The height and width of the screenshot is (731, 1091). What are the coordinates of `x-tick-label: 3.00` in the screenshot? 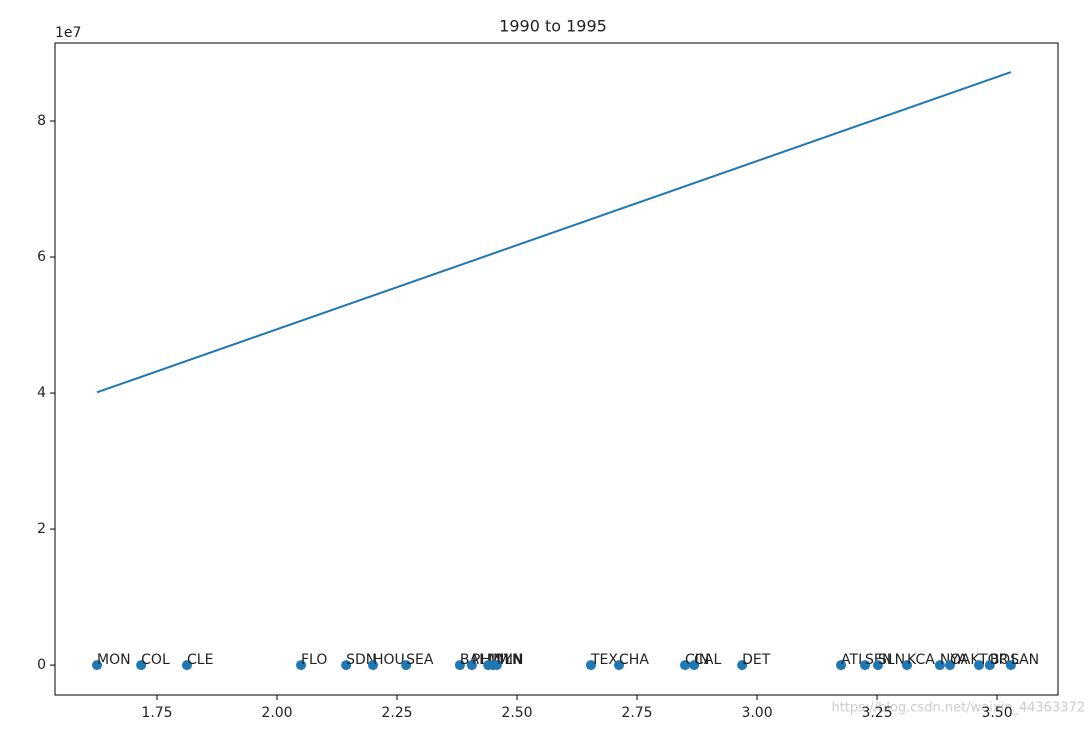 It's located at (756, 713).